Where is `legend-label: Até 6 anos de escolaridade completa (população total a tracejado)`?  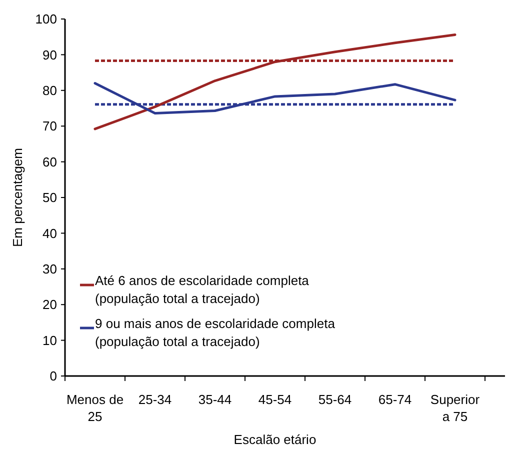 legend-label: Até 6 anos de escolaridade completa (população total a tracejado) is located at coordinates (202, 289).